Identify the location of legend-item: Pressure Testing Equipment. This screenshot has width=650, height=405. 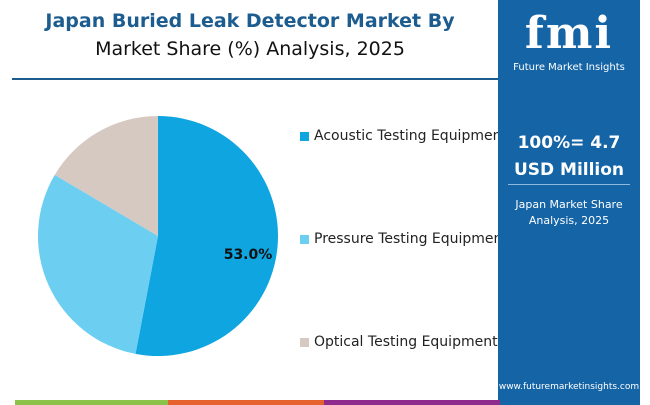
(404, 239).